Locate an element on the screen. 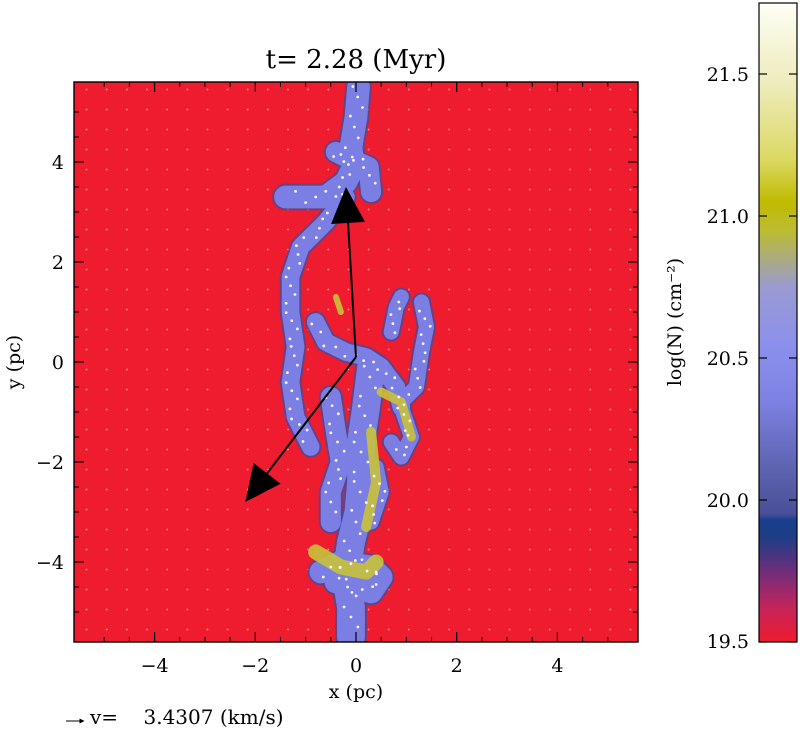 The width and height of the screenshot is (800, 729). velocity-scale: v= 3.4307 (km/s) is located at coordinates (175, 717).